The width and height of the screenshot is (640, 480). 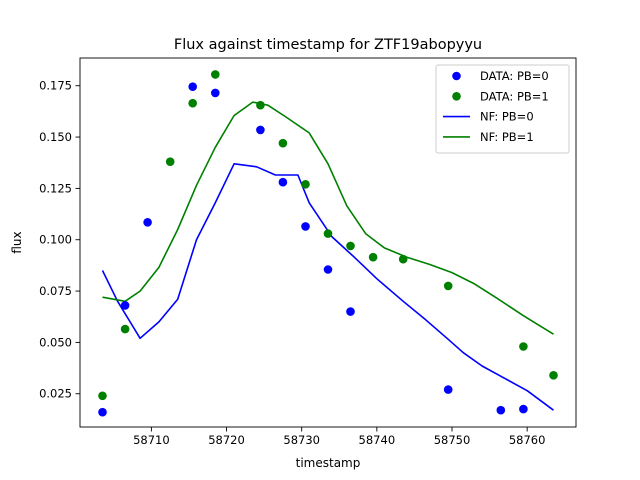 I want to click on x-tick-label-0: 58710, so click(x=151, y=440).